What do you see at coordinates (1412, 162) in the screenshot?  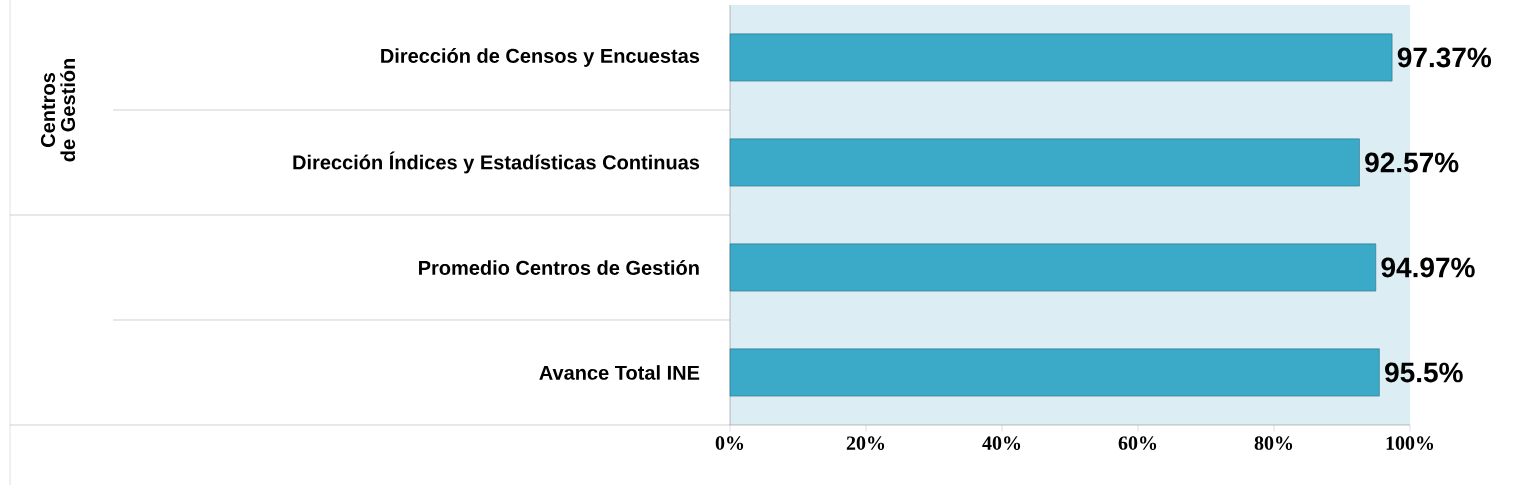 I see `data-label: 92.57%` at bounding box center [1412, 162].